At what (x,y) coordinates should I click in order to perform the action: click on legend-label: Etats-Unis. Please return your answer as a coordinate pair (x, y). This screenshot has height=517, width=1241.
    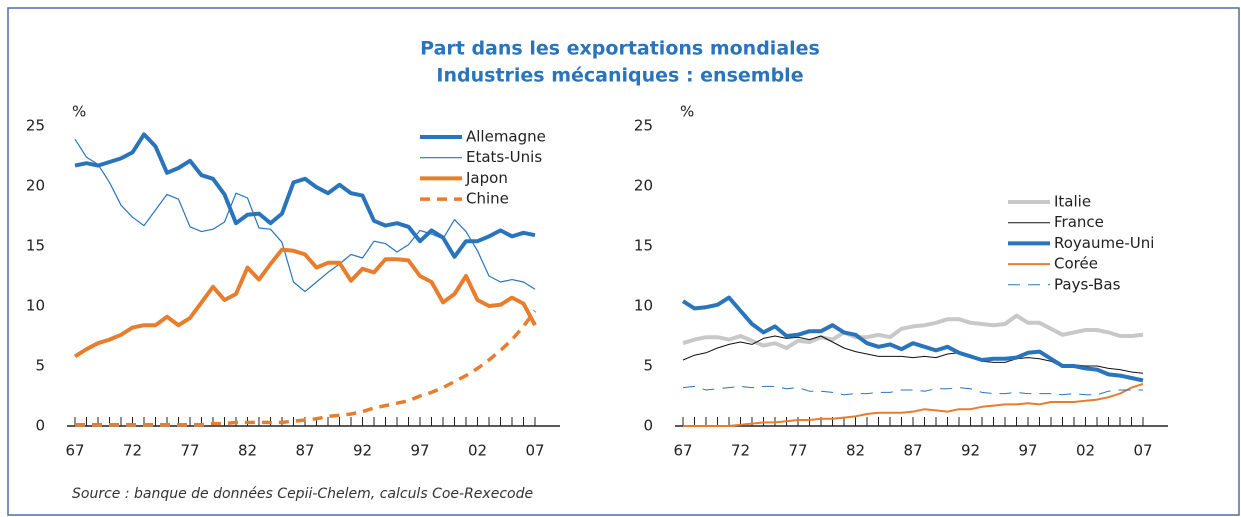
    Looking at the image, I should click on (504, 157).